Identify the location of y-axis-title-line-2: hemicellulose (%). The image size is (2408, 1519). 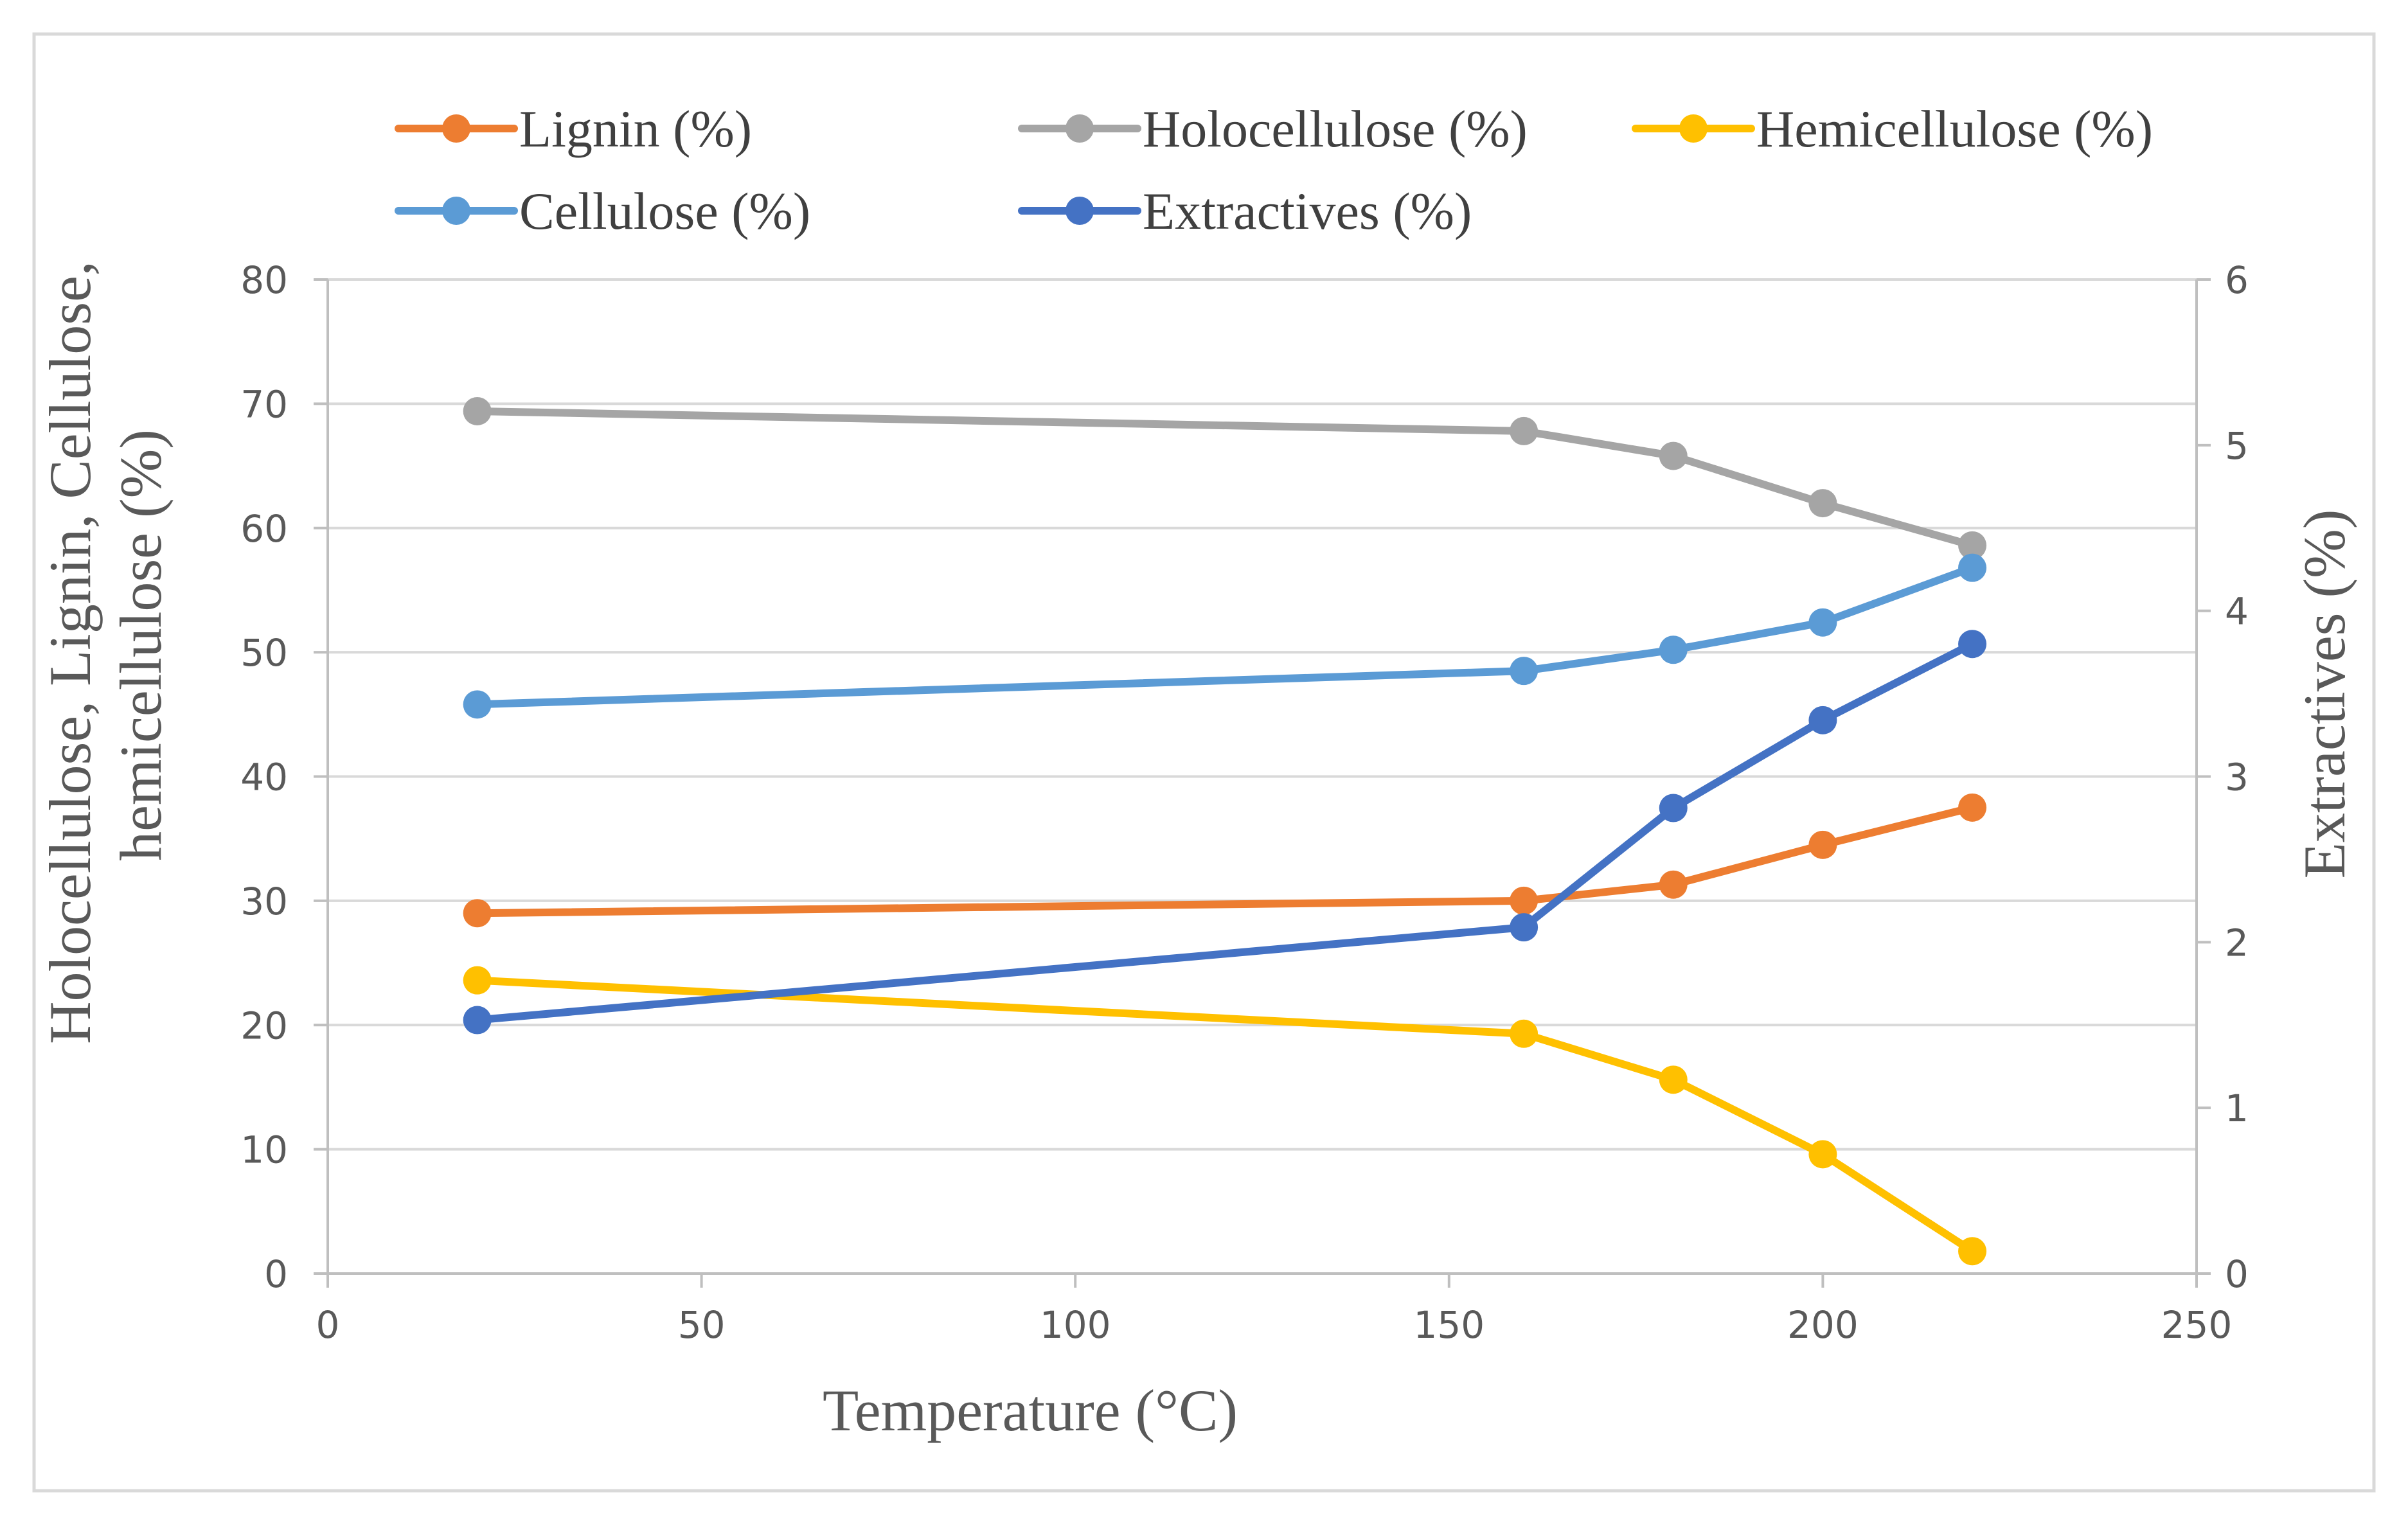
(141, 645).